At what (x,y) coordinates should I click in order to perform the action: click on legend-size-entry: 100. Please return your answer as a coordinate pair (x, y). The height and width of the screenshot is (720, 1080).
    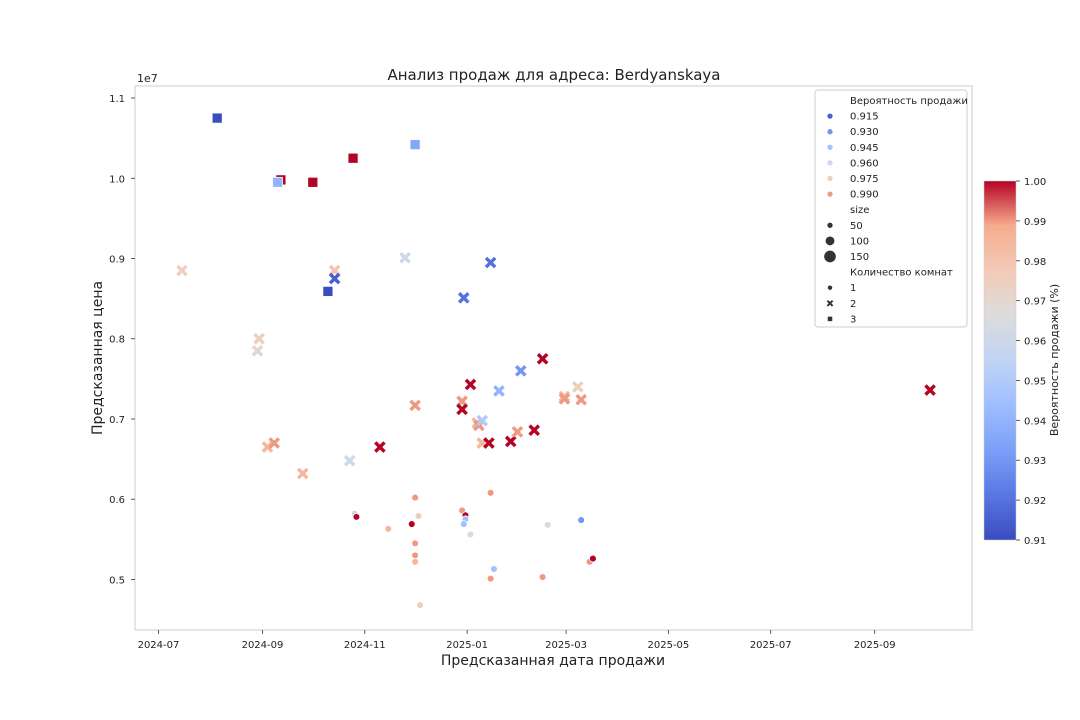
    Looking at the image, I should click on (859, 241).